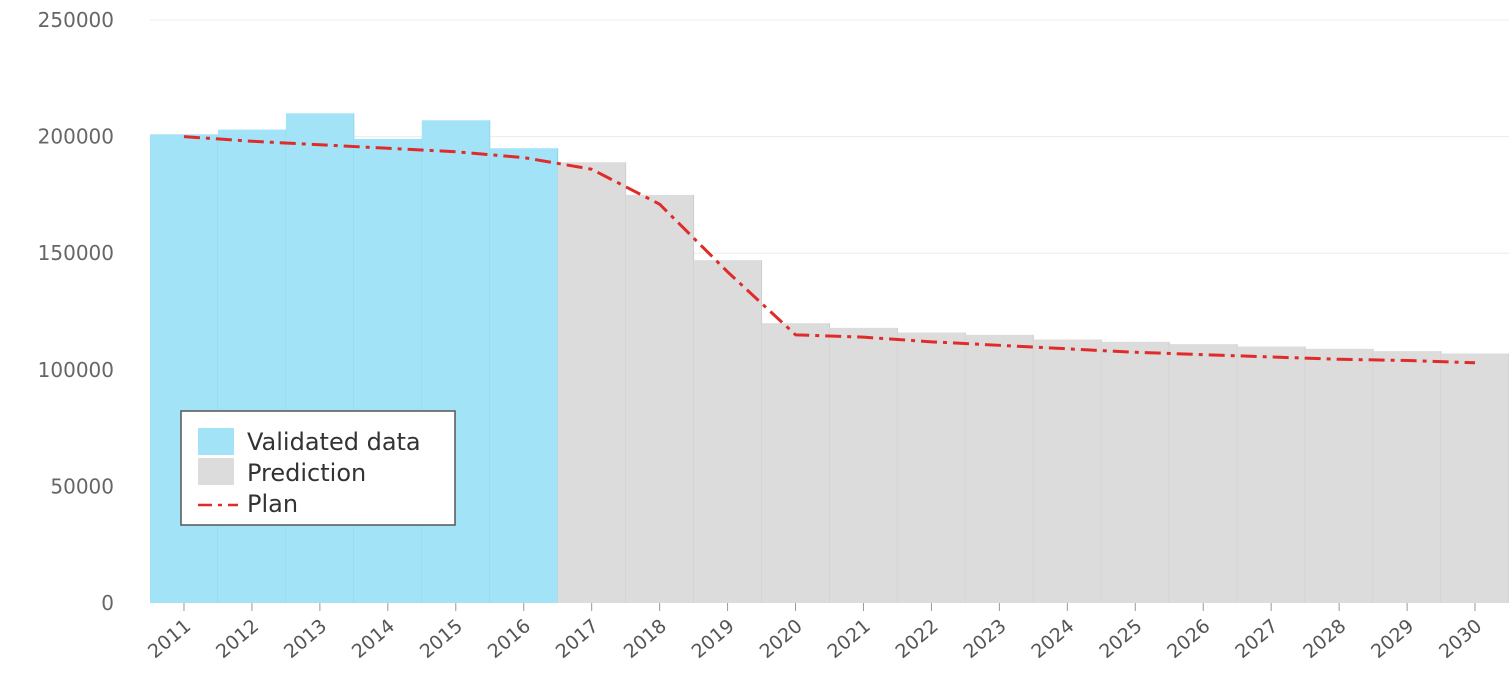  Describe the element at coordinates (1460, 639) in the screenshot. I see `x-tick-label: 2030` at that location.